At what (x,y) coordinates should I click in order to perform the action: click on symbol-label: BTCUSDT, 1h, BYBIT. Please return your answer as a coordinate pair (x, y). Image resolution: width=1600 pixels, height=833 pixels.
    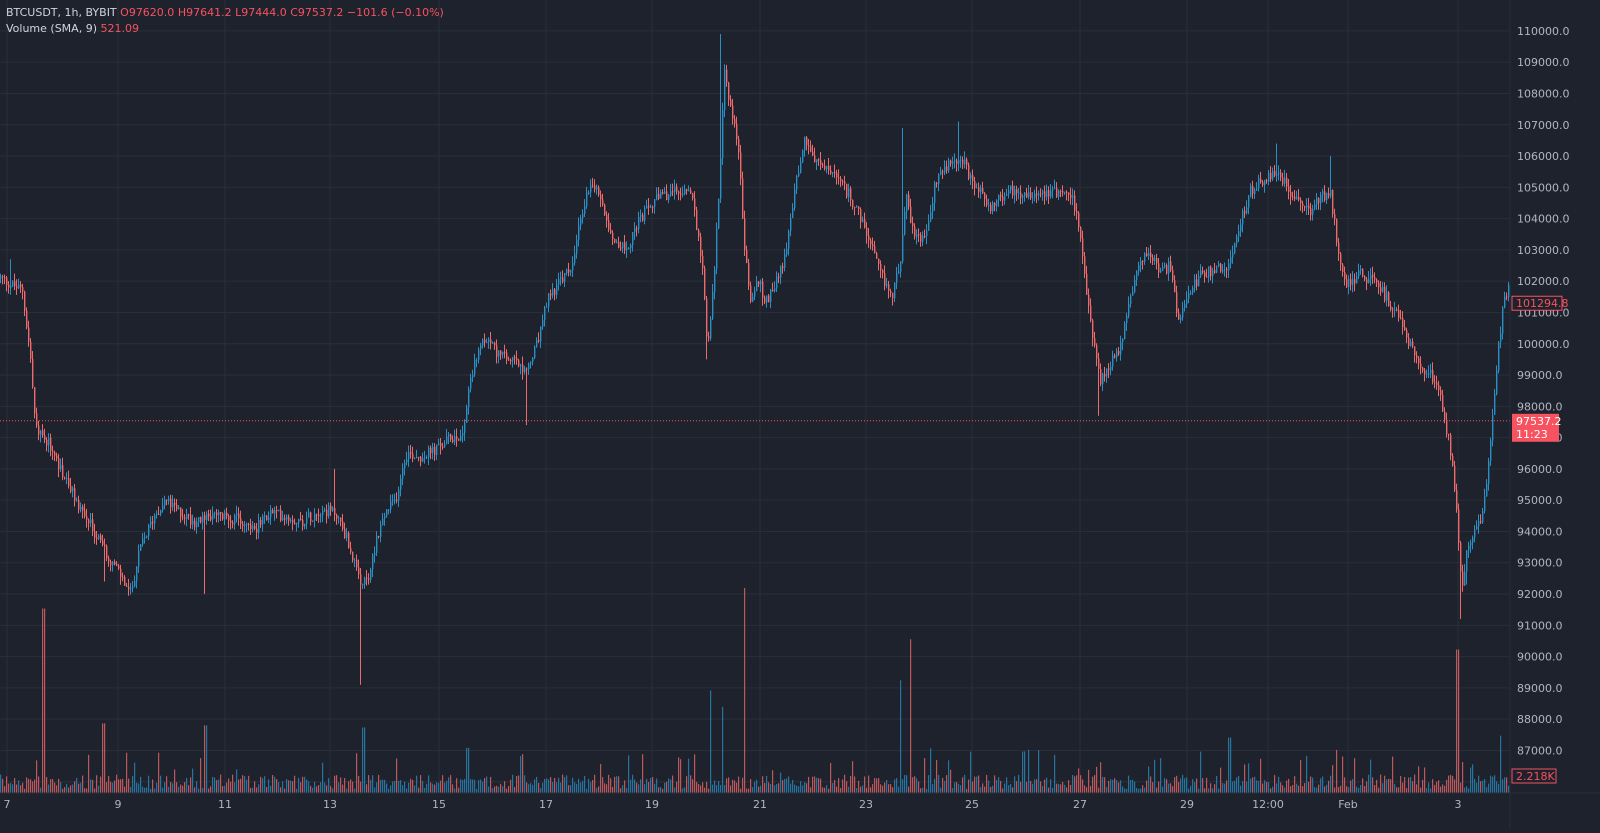
    Looking at the image, I should click on (61, 12).